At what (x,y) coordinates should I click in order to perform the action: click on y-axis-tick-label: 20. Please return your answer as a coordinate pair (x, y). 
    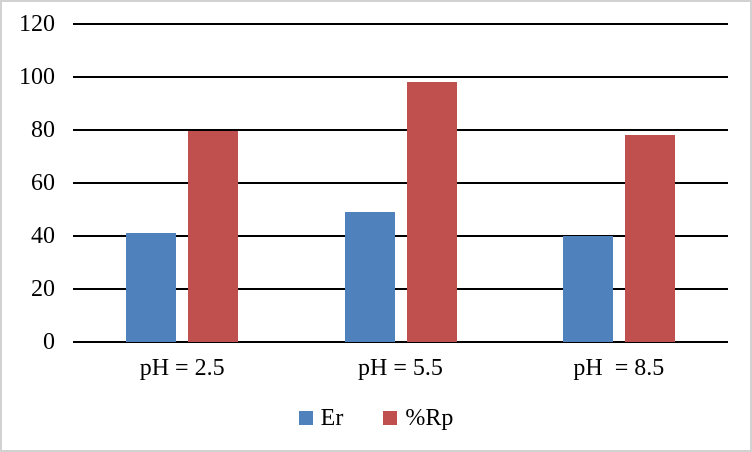
    Looking at the image, I should click on (43, 289).